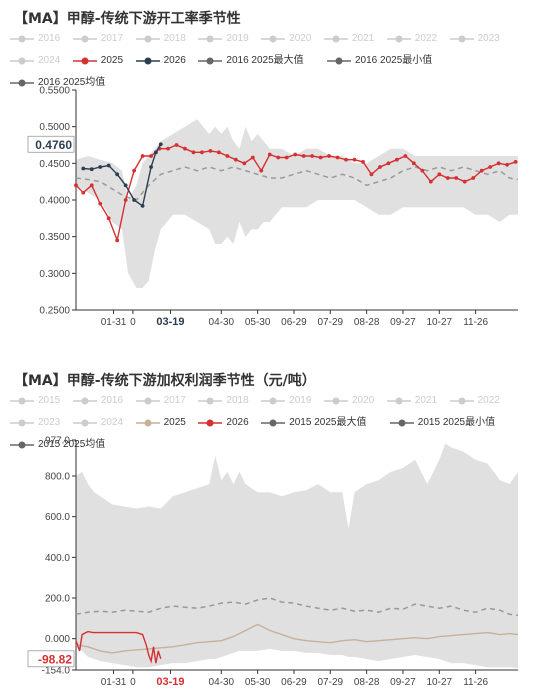 The height and width of the screenshot is (699, 550). Describe the element at coordinates (426, 38) in the screenshot. I see `legend-label: 2022` at that location.